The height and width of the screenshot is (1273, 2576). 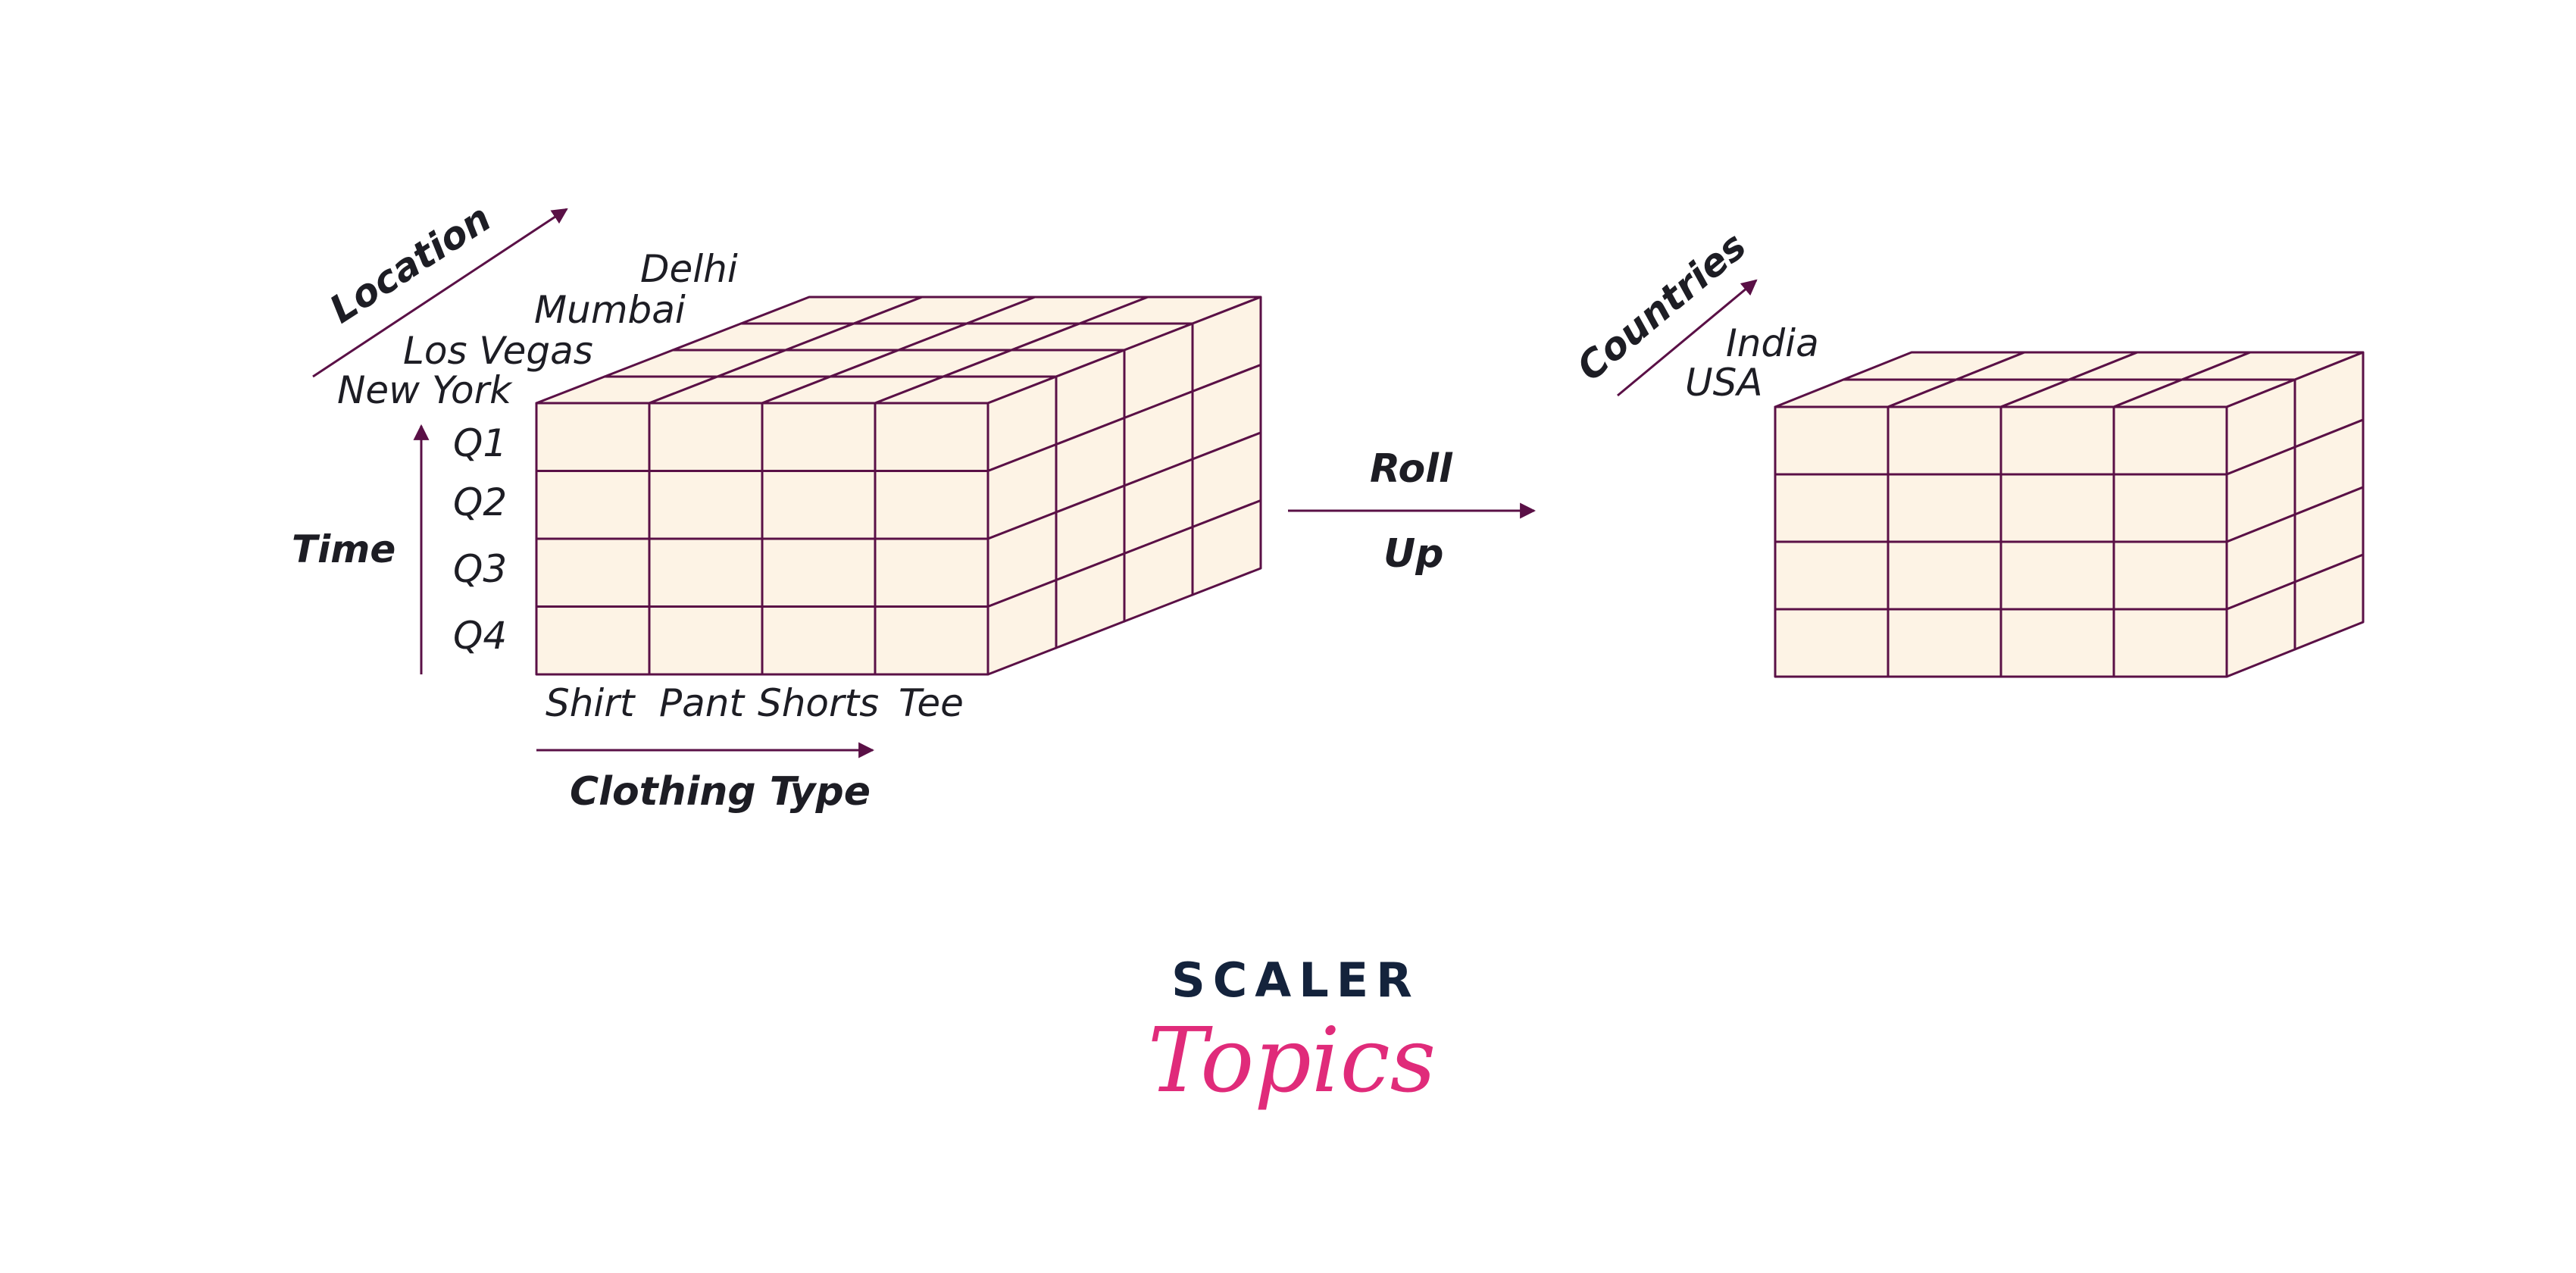 I want to click on right-cube-side-cell, so click(x=2329, y=602).